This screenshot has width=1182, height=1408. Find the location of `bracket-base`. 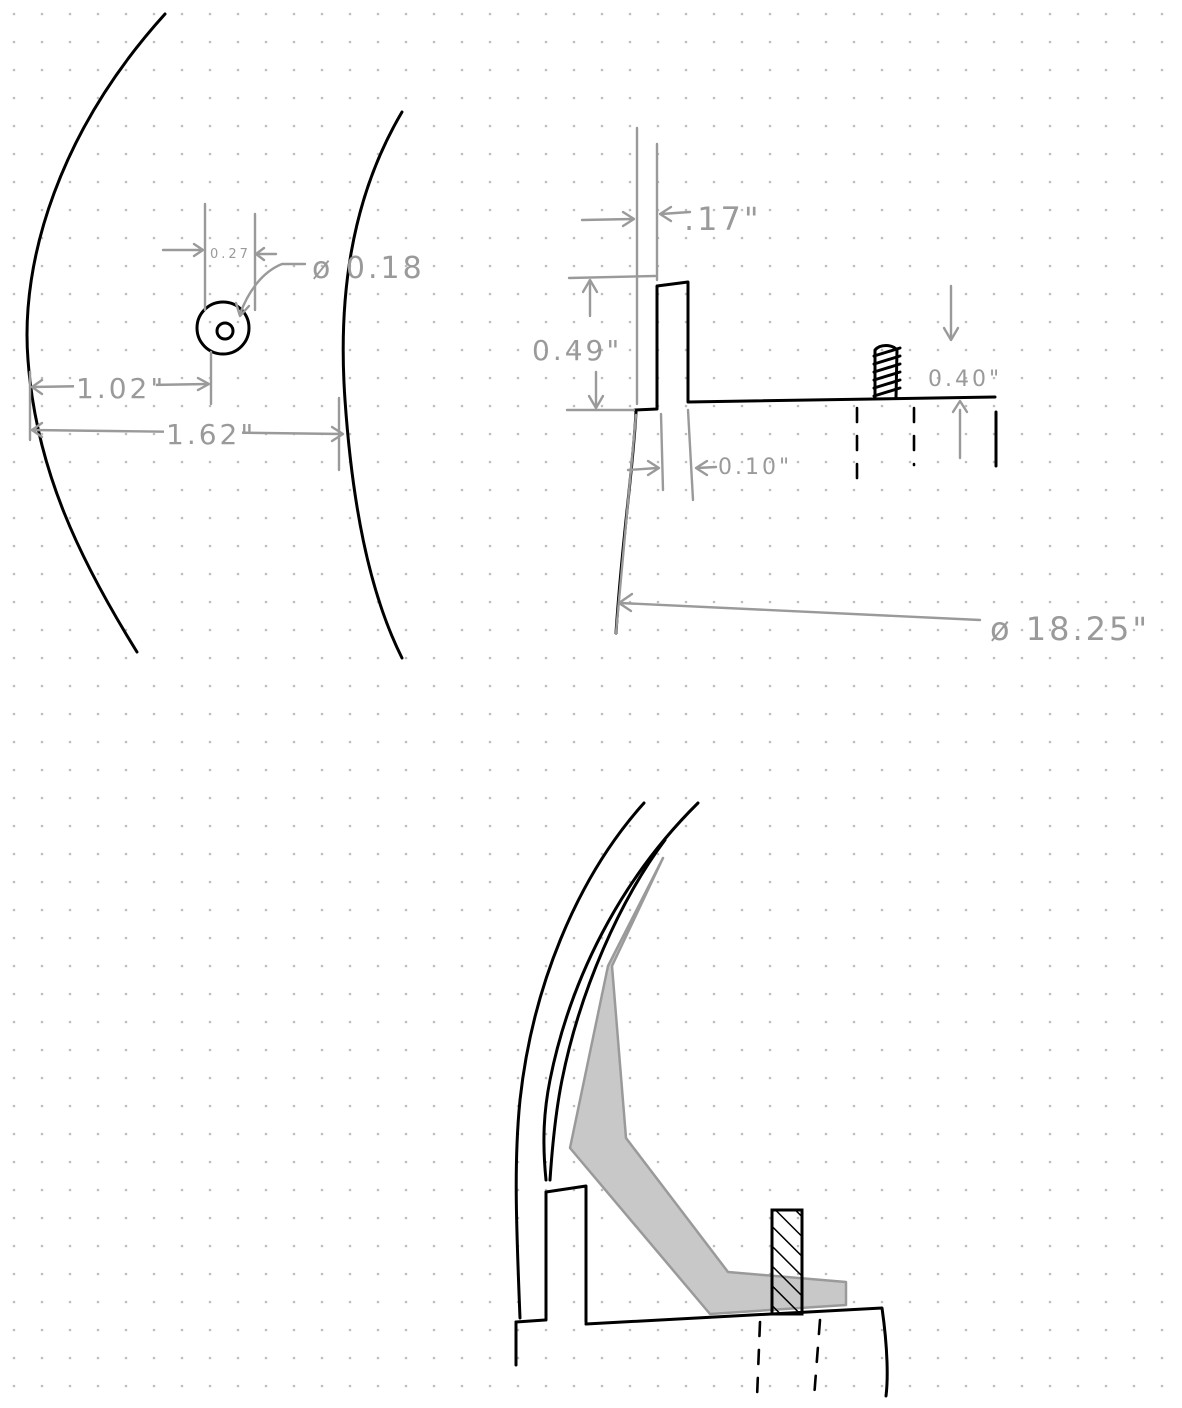

bracket-base is located at coordinates (701, 1352).